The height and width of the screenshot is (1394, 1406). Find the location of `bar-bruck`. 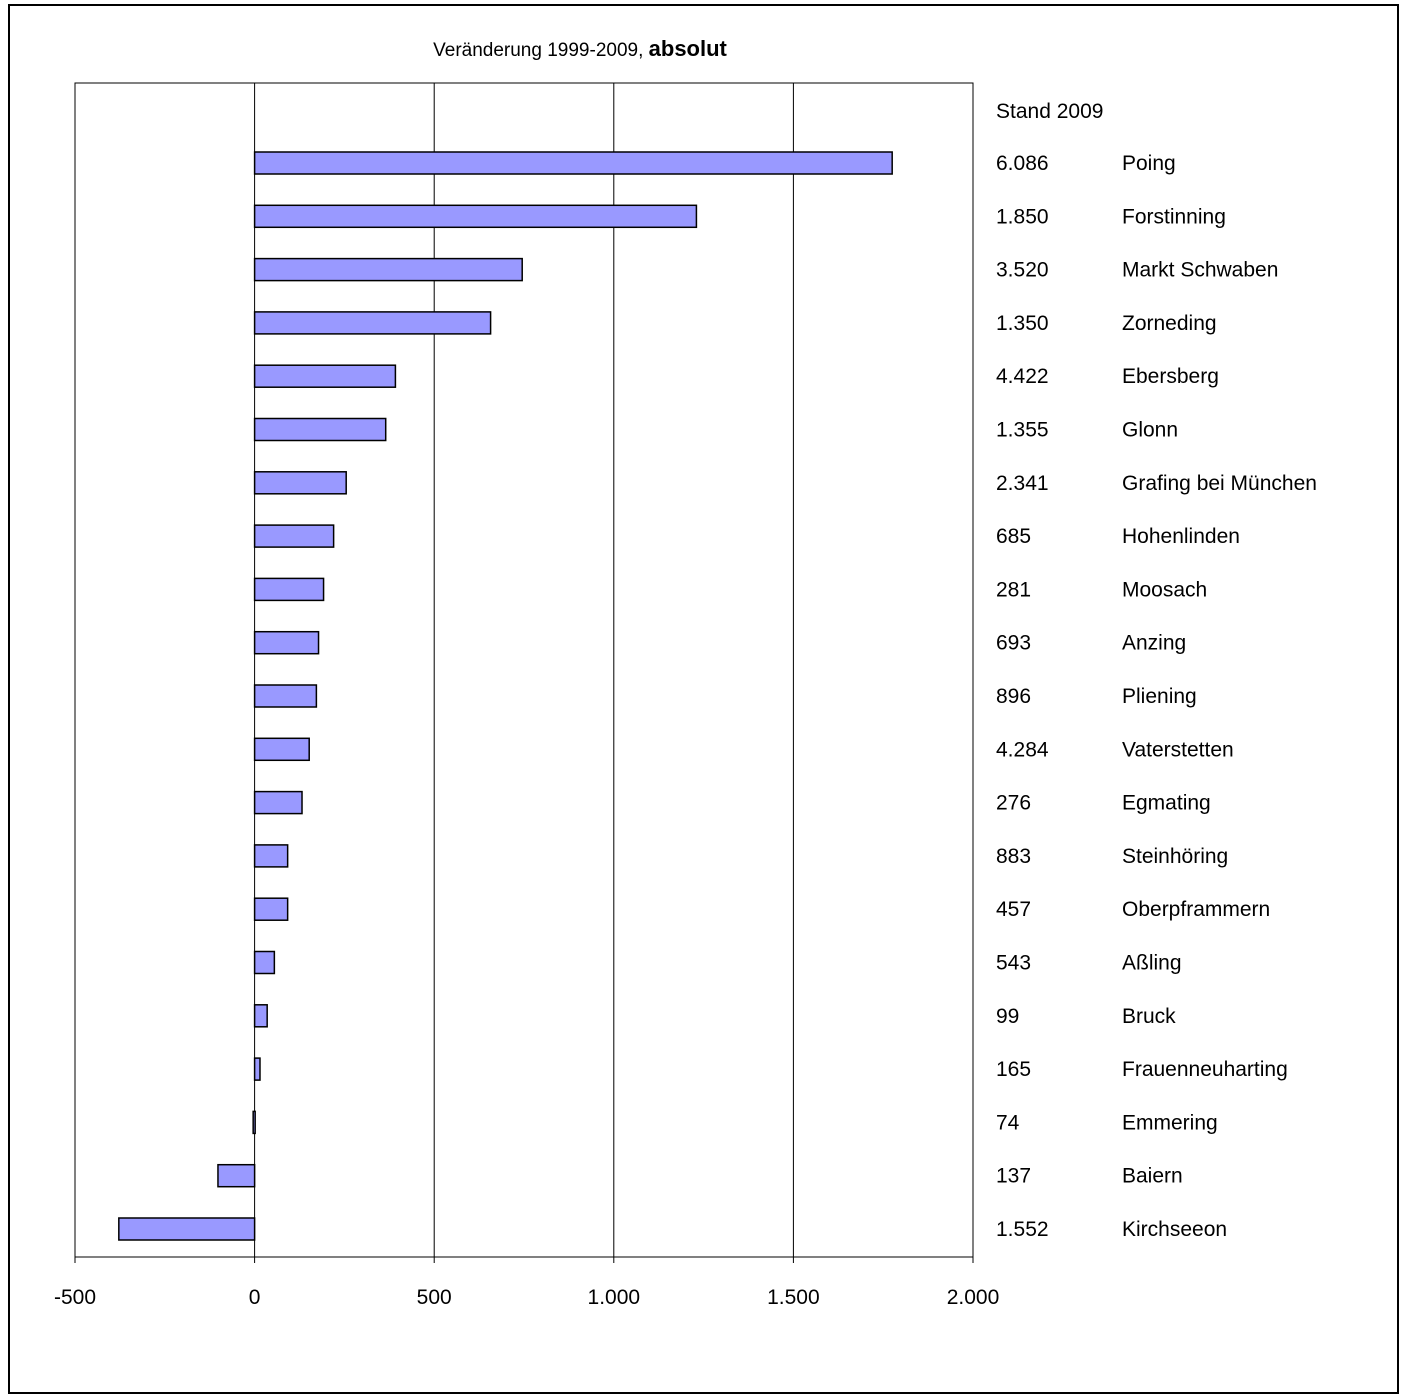

bar-bruck is located at coordinates (260, 1016).